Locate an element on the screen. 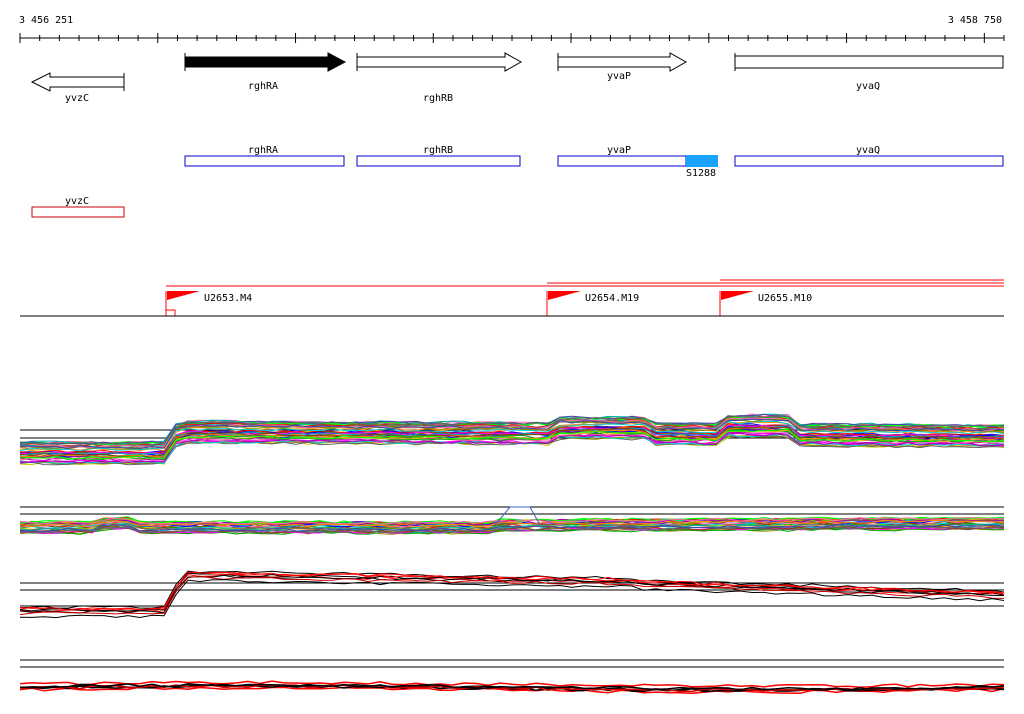 The height and width of the screenshot is (714, 1024). tu-flag-U2655.M10 is located at coordinates (737, 295).